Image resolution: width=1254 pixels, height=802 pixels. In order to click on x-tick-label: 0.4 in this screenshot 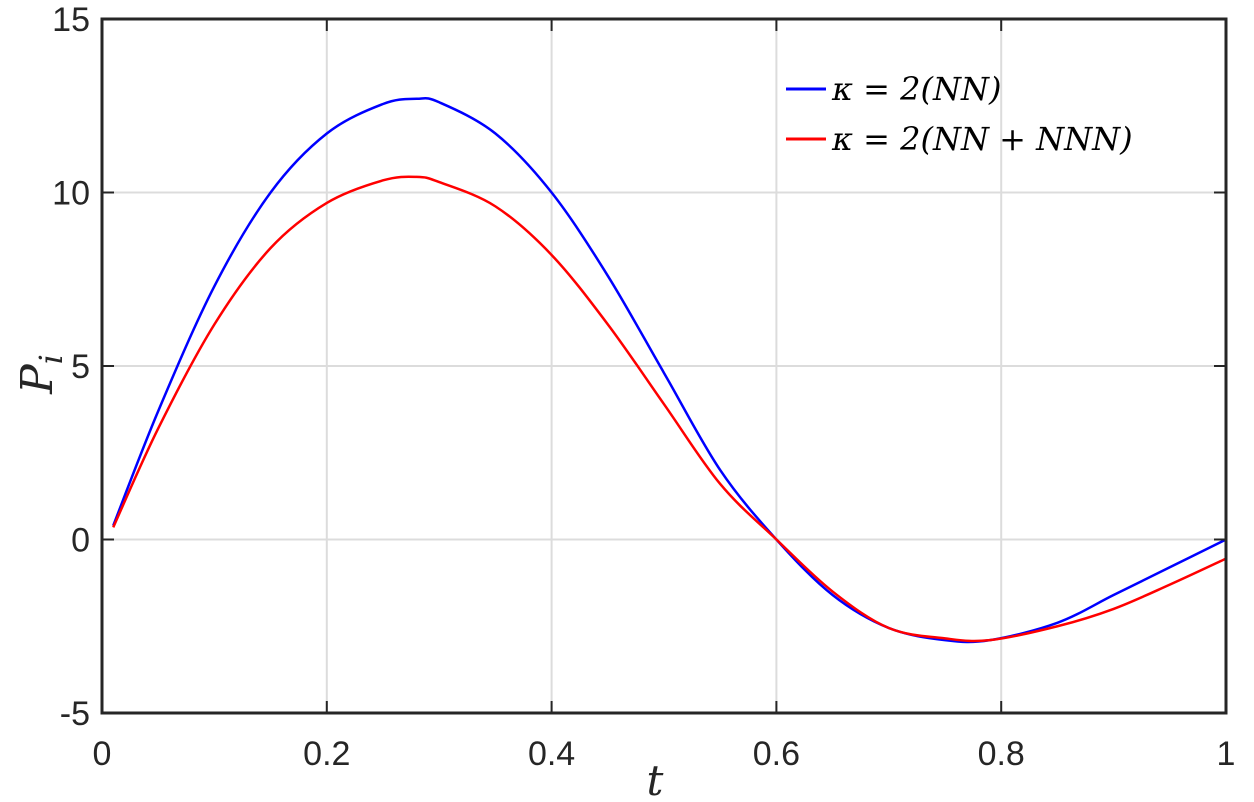, I will do `click(551, 754)`.